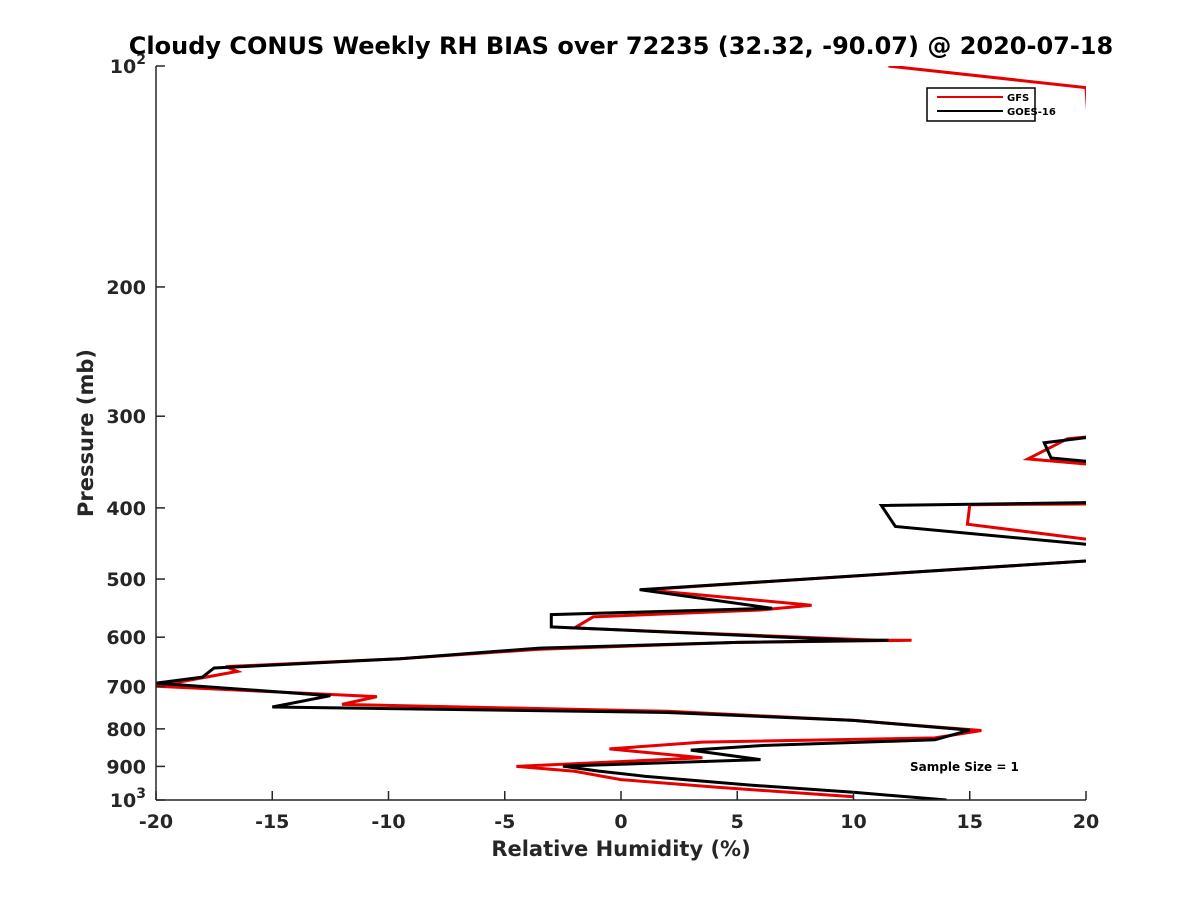  Describe the element at coordinates (126, 730) in the screenshot. I see `y-tick-label: 800` at that location.